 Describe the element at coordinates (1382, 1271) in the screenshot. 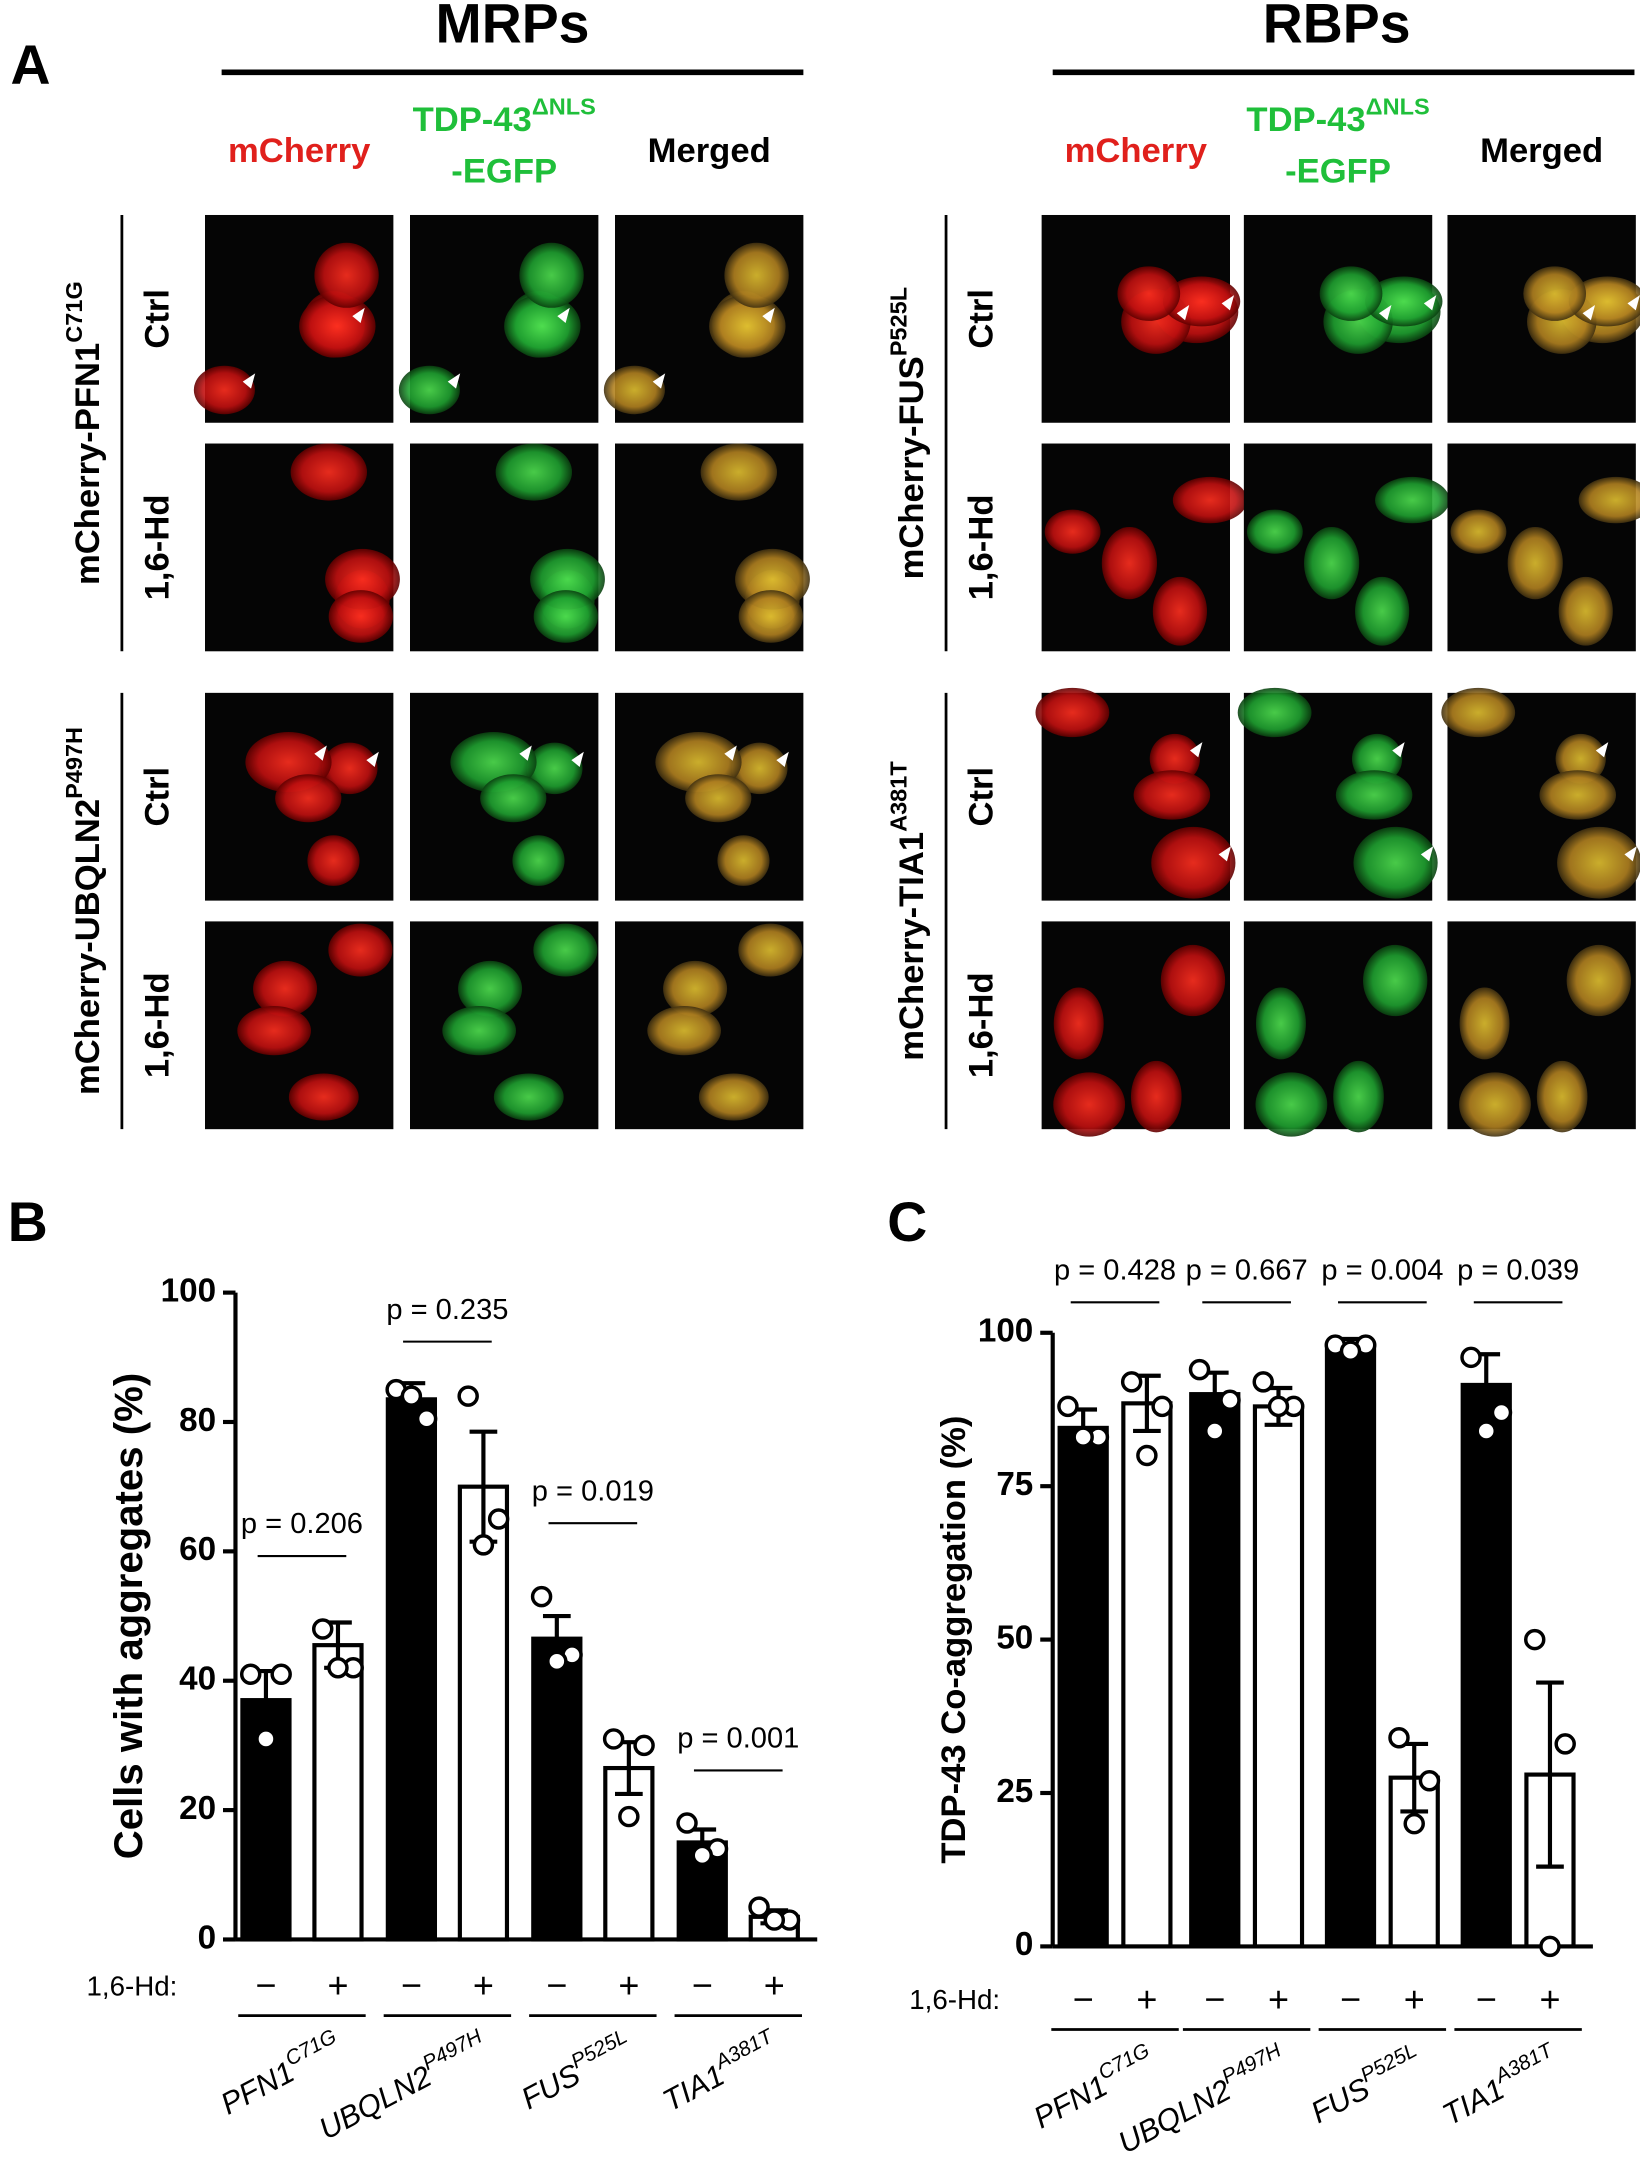

I see `p-value: p = 0.004` at that location.